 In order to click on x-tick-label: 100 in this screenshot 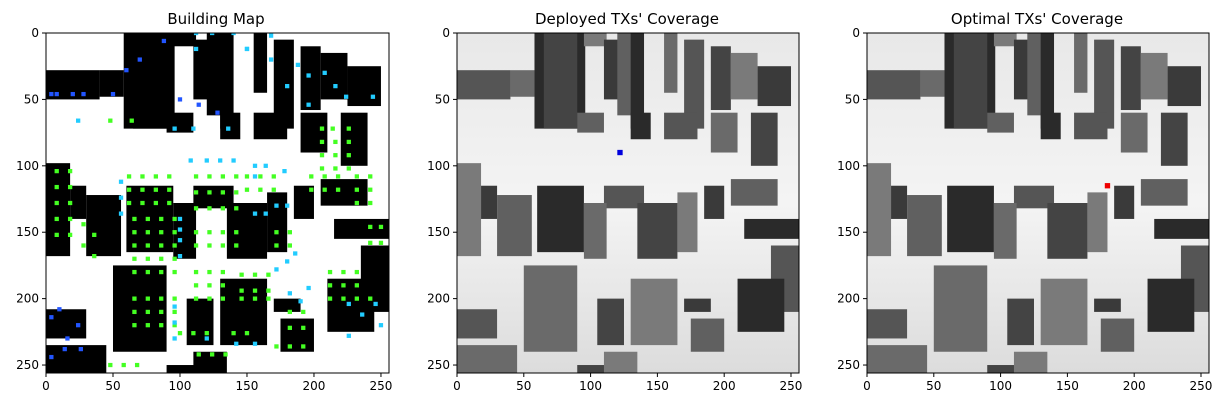, I will do `click(590, 386)`.